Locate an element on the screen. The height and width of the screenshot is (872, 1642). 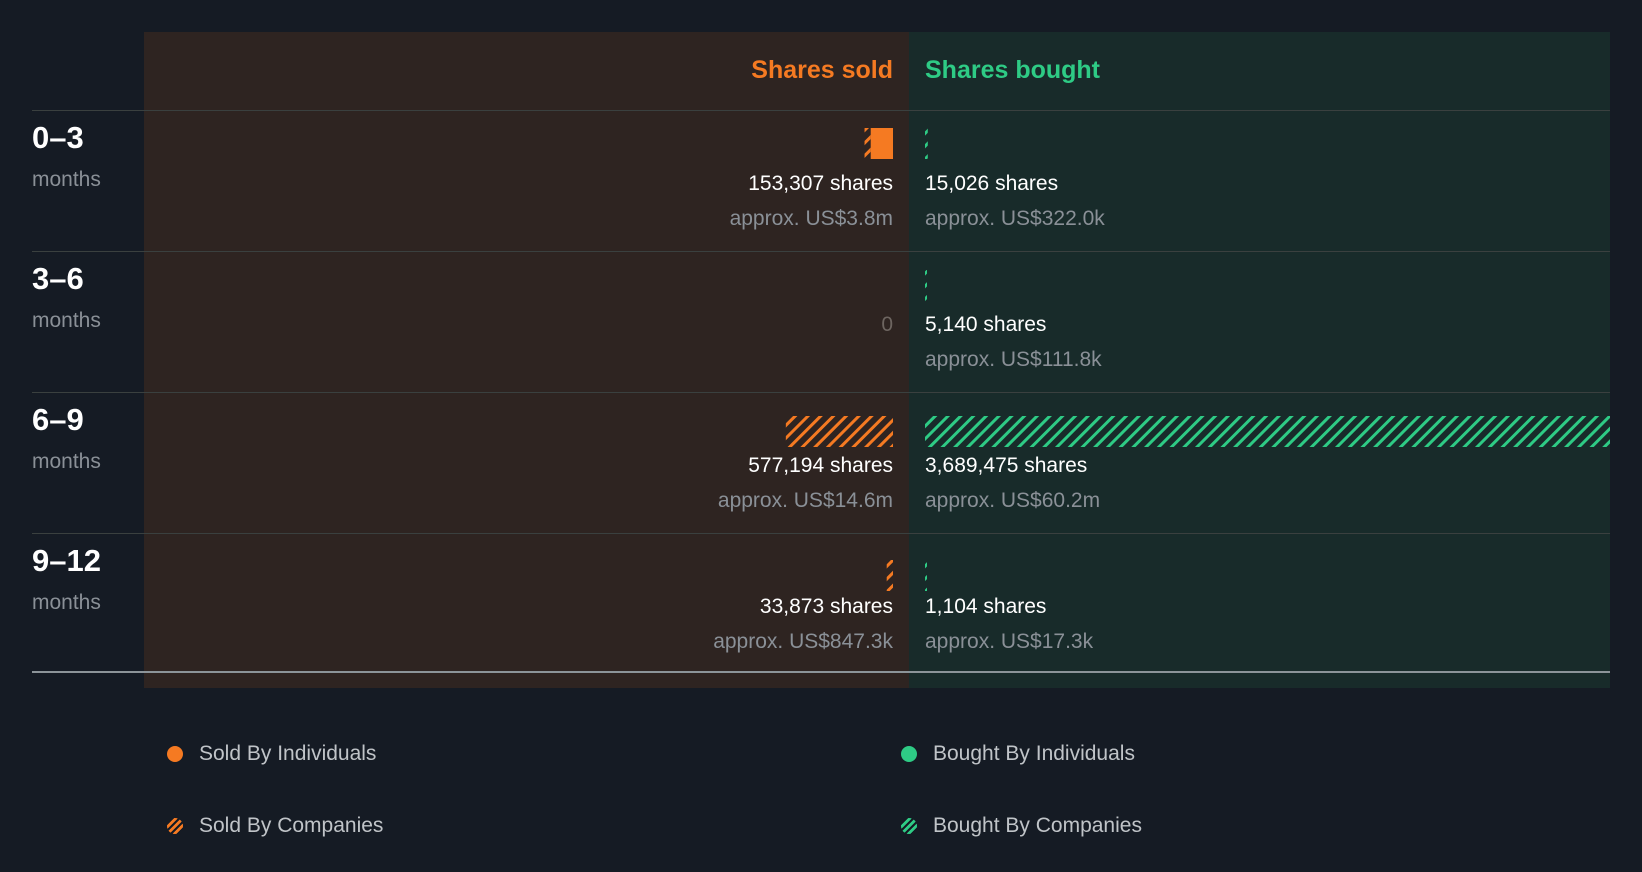
sold-value-9-12: approx. US$847.3k is located at coordinates (803, 641).